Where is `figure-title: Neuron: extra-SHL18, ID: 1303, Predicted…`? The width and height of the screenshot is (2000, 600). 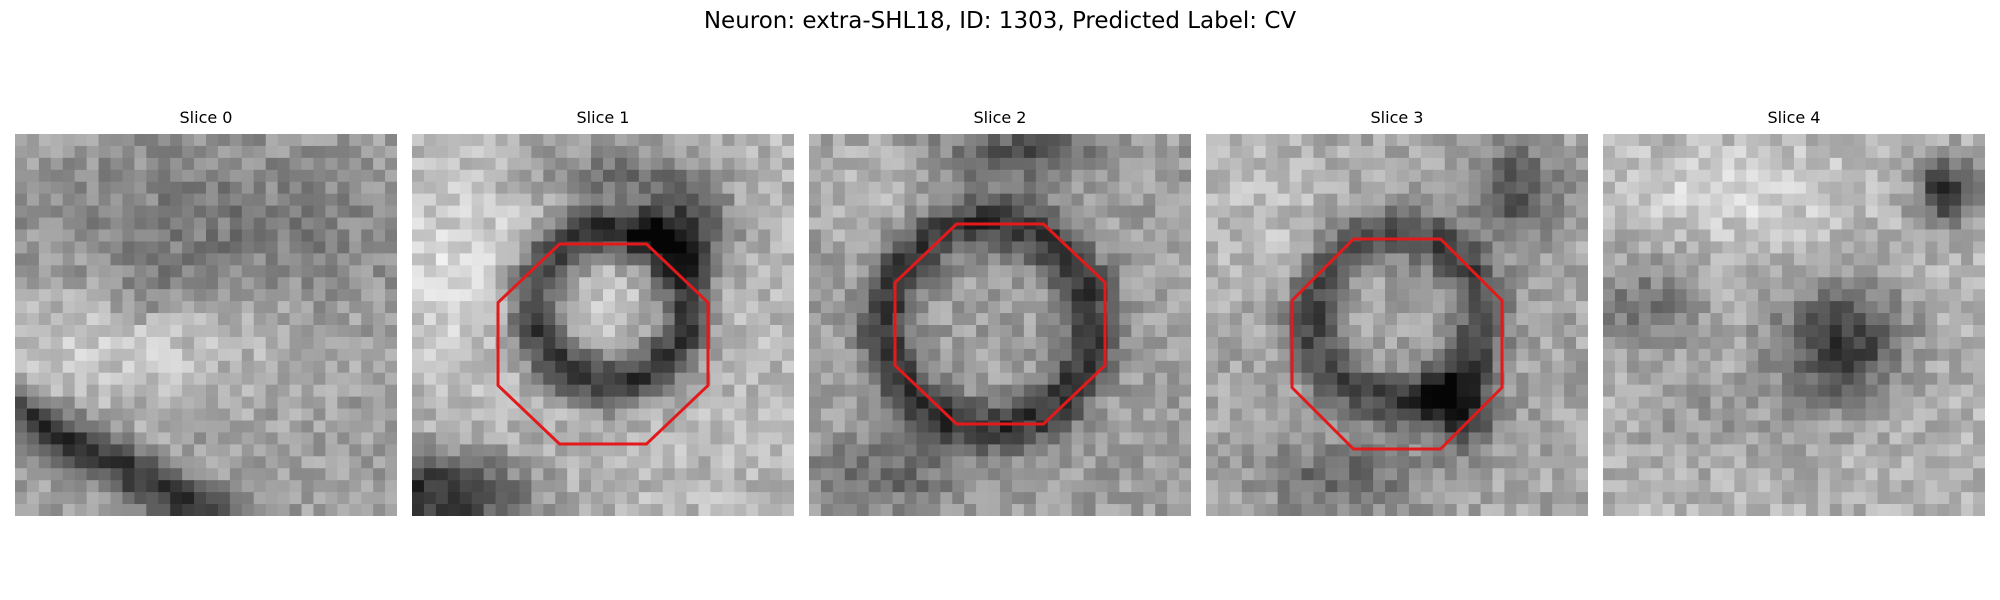
figure-title: Neuron: extra-SHL18, ID: 1303, Predicted… is located at coordinates (1000, 21).